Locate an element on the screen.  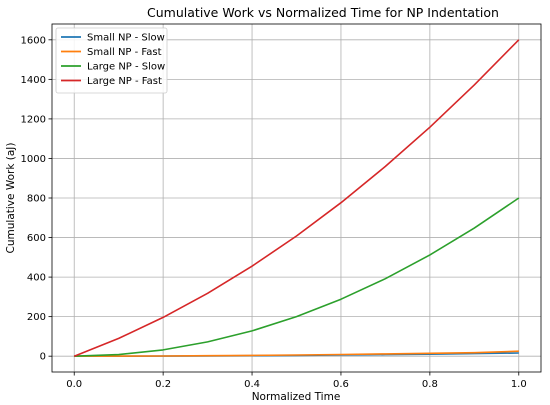
y-tick-label: 800 is located at coordinates (36, 199).